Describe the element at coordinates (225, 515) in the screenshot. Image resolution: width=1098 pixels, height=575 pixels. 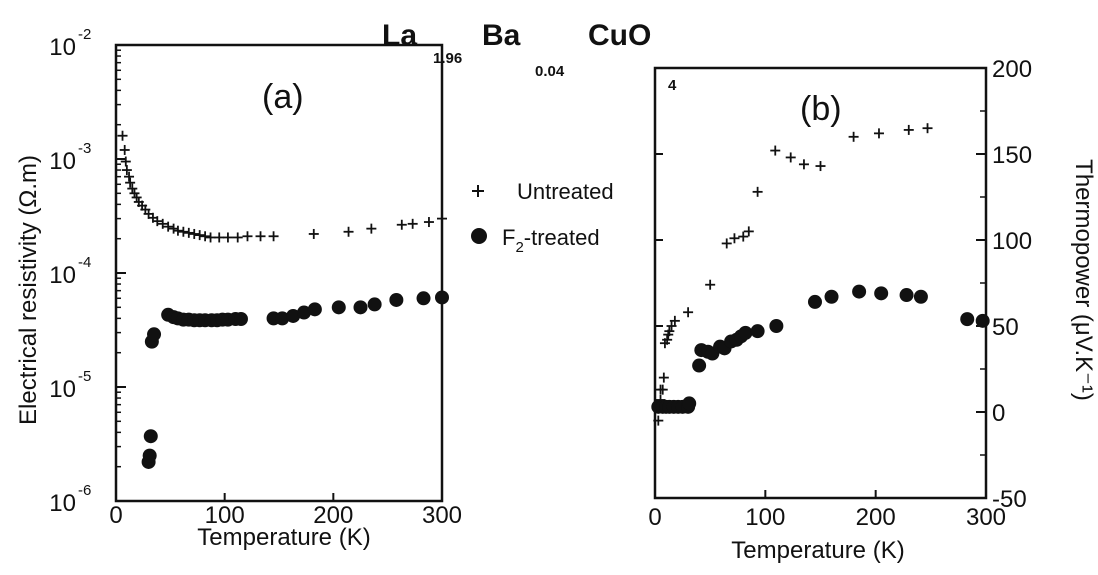
I see `panel-a-x-tick-label: 100` at that location.